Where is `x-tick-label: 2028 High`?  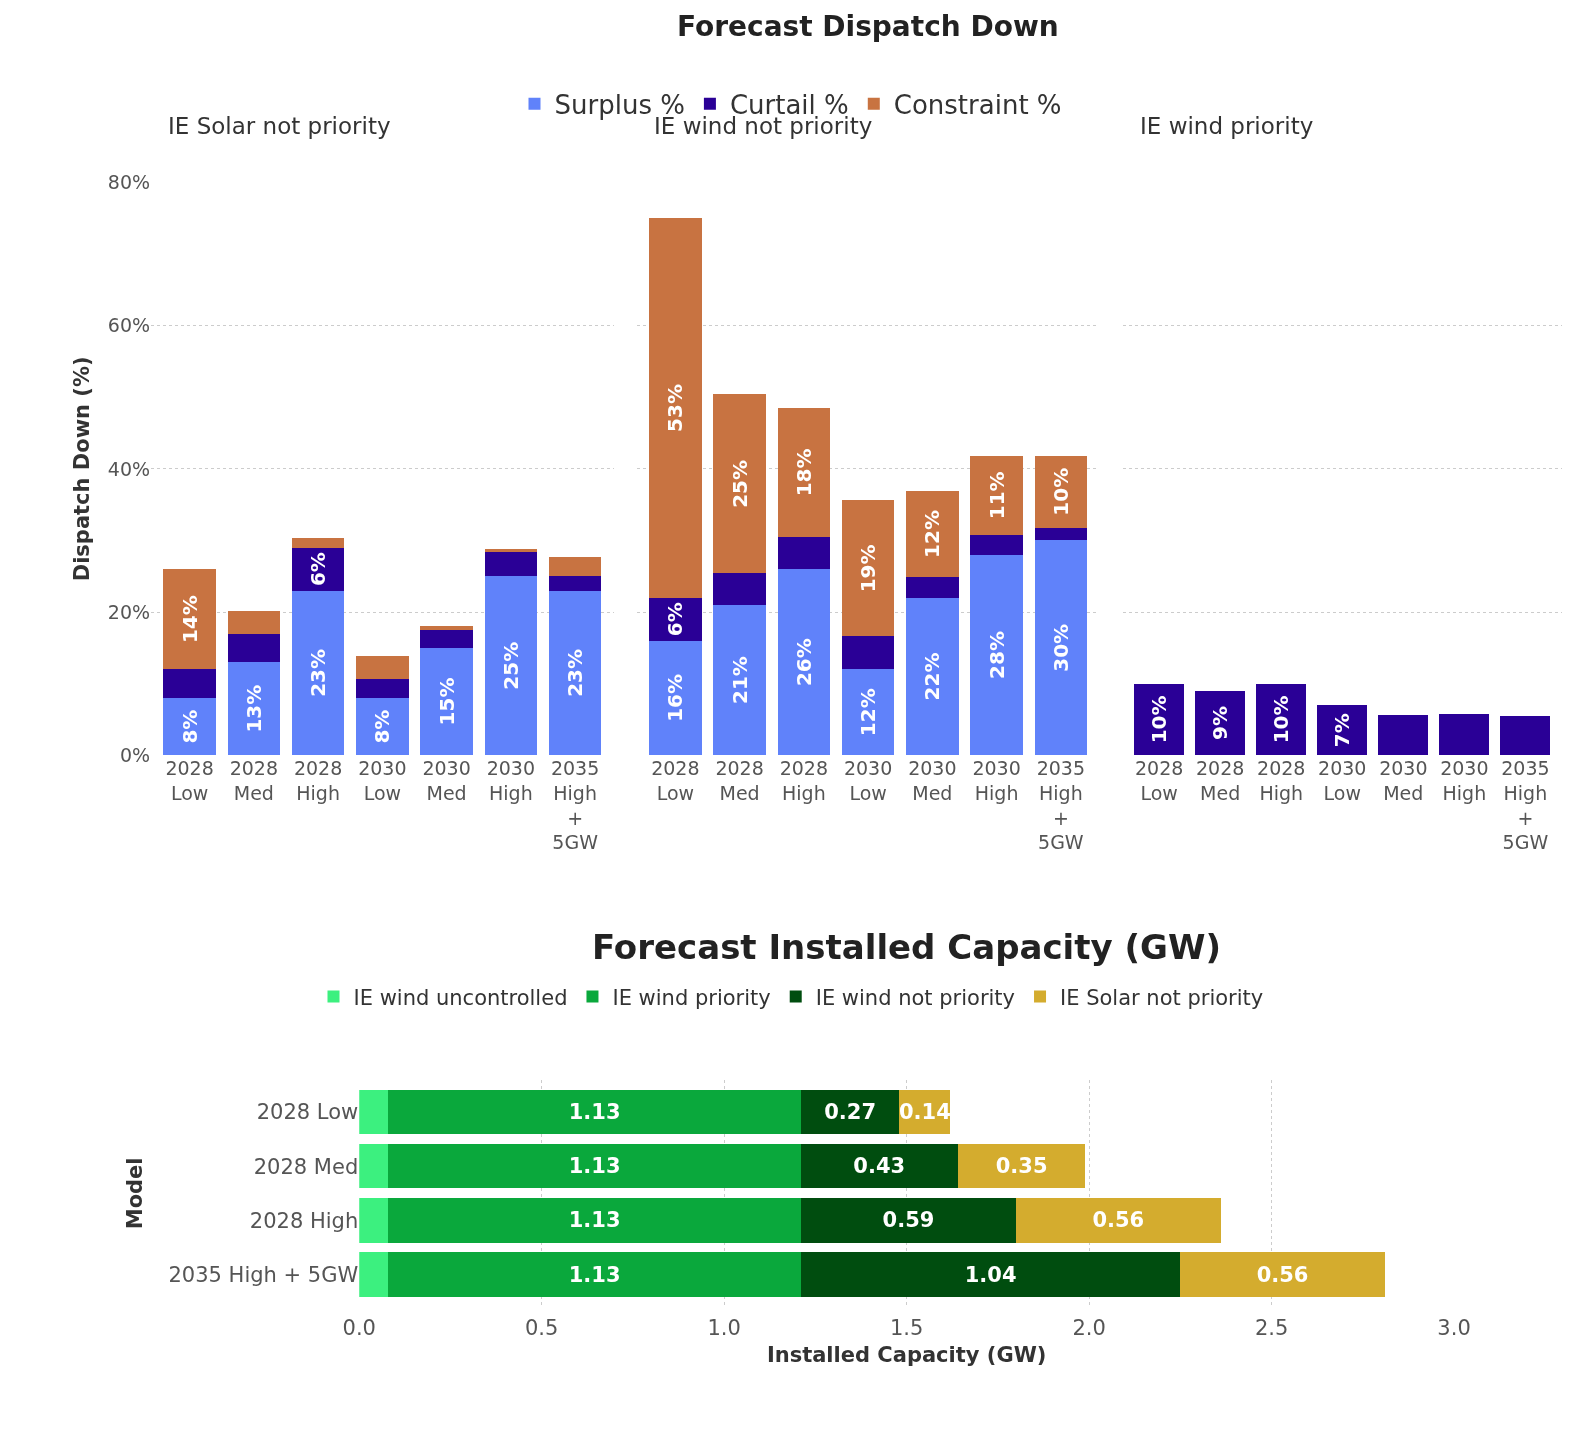
x-tick-label: 2028 High is located at coordinates (1281, 780).